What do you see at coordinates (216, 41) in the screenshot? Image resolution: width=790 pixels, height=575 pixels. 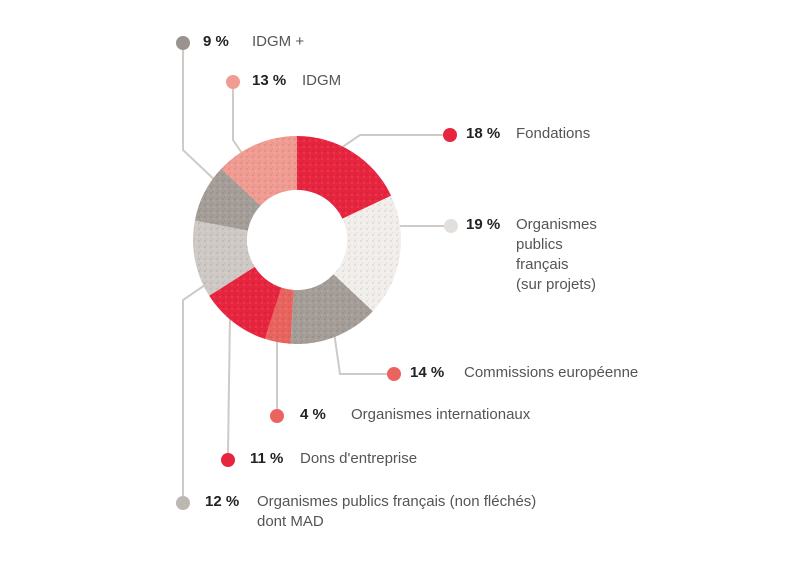 I see `percent-label-idgm: 9 %` at bounding box center [216, 41].